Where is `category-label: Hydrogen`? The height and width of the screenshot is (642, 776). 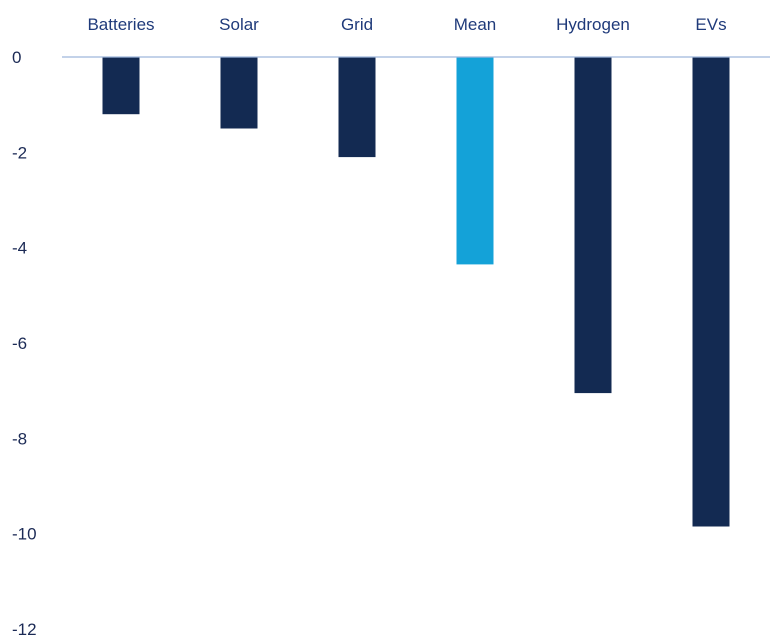 category-label: Hydrogen is located at coordinates (593, 24).